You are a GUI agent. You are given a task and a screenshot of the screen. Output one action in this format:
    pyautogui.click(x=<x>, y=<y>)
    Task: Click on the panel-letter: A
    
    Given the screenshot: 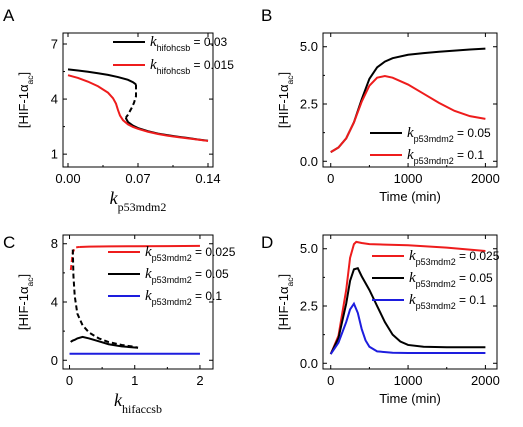 What is the action you would take?
    pyautogui.click(x=9, y=15)
    